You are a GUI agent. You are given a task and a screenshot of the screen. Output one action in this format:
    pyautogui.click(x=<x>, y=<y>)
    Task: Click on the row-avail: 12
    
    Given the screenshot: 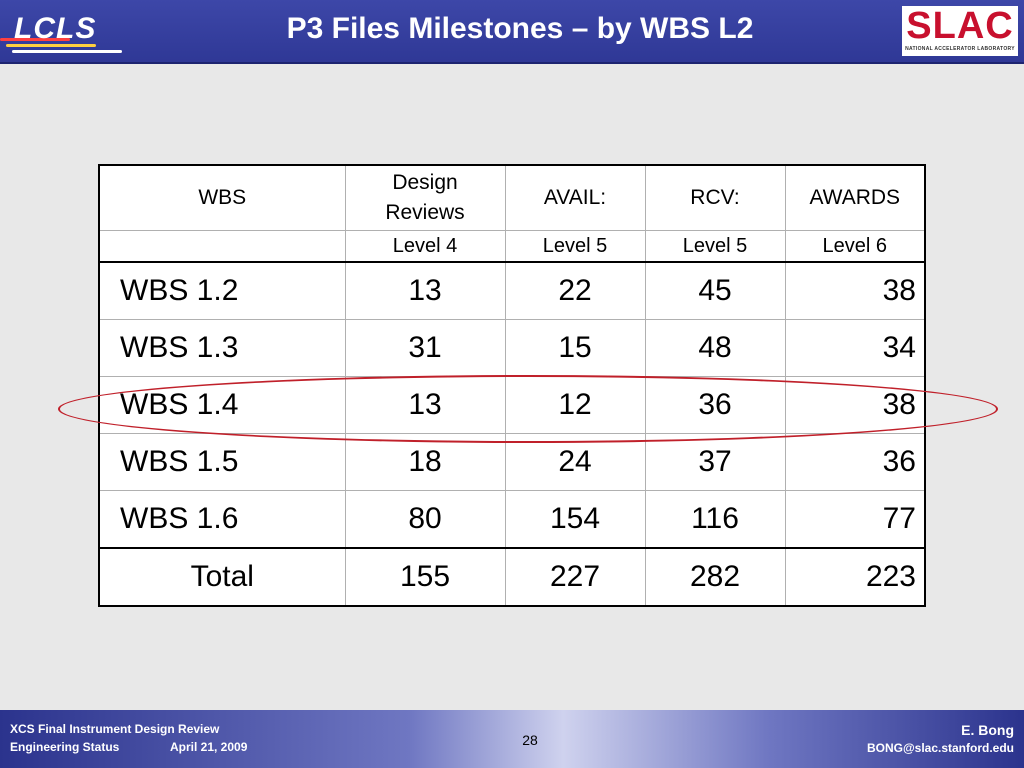 What is the action you would take?
    pyautogui.click(x=575, y=405)
    